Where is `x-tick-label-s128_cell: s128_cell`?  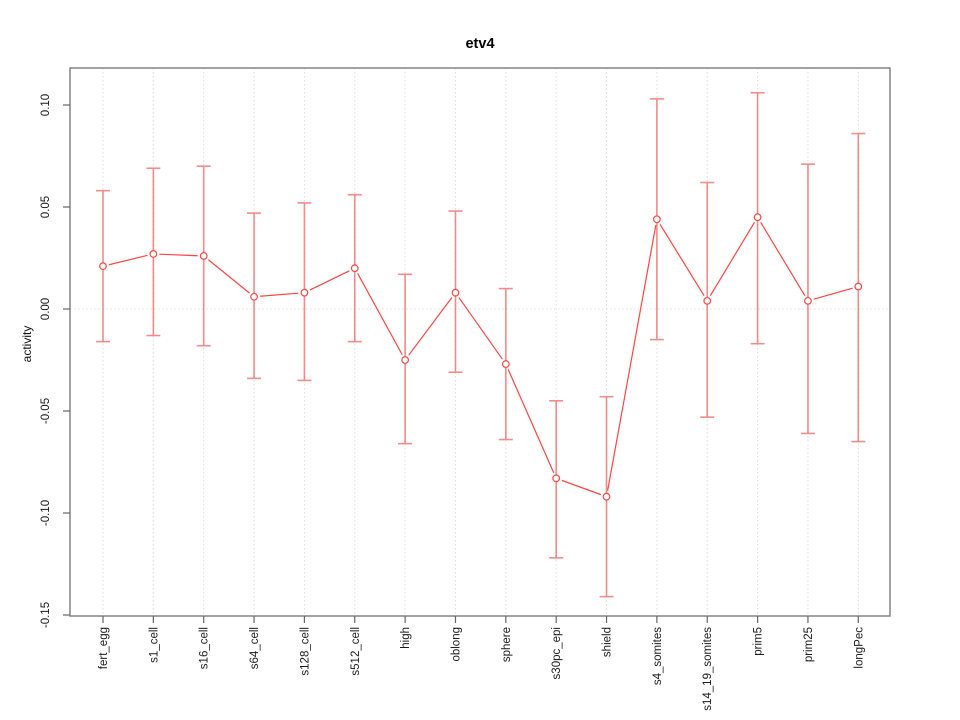 x-tick-label-s128_cell: s128_cell is located at coordinates (305, 651).